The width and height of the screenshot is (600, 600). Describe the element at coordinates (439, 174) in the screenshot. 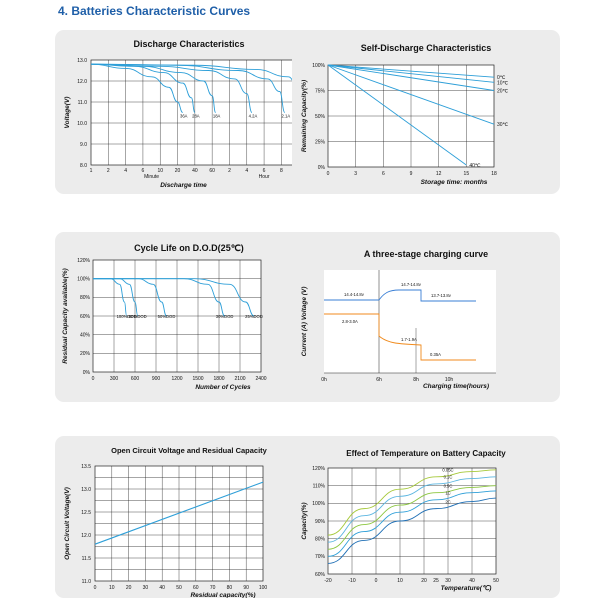

I see `self-x-tick: 12` at that location.